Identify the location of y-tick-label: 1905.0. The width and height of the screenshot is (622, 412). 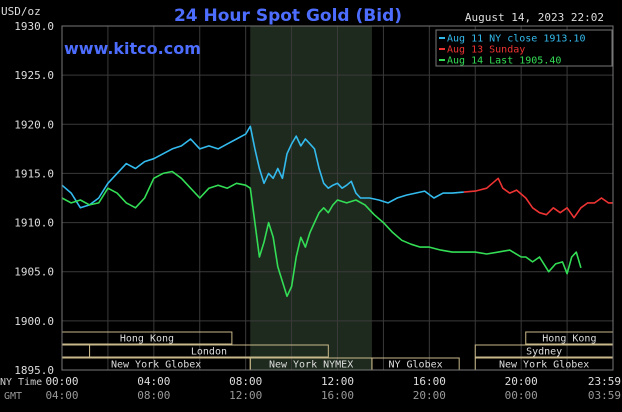
(34, 272).